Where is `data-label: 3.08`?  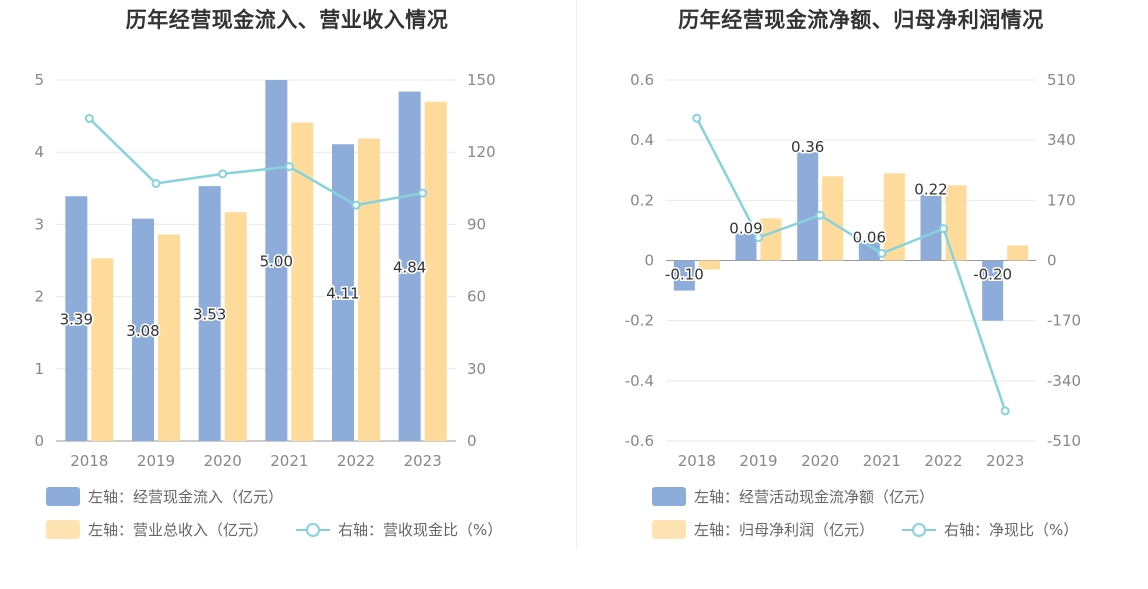 data-label: 3.08 is located at coordinates (142, 331).